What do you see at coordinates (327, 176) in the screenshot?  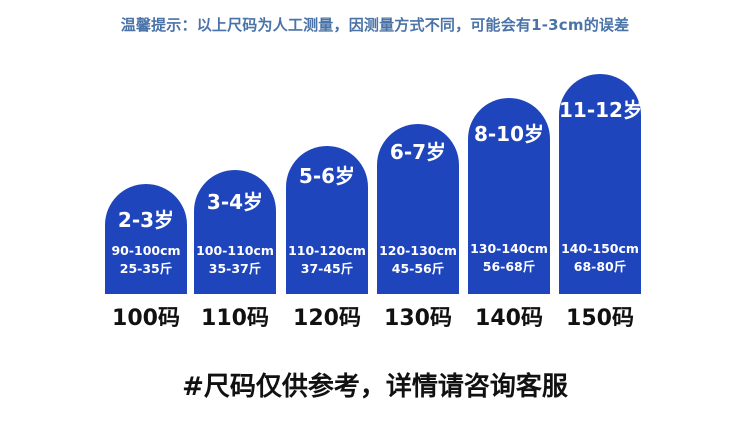 I see `age-range: 5-6岁` at bounding box center [327, 176].